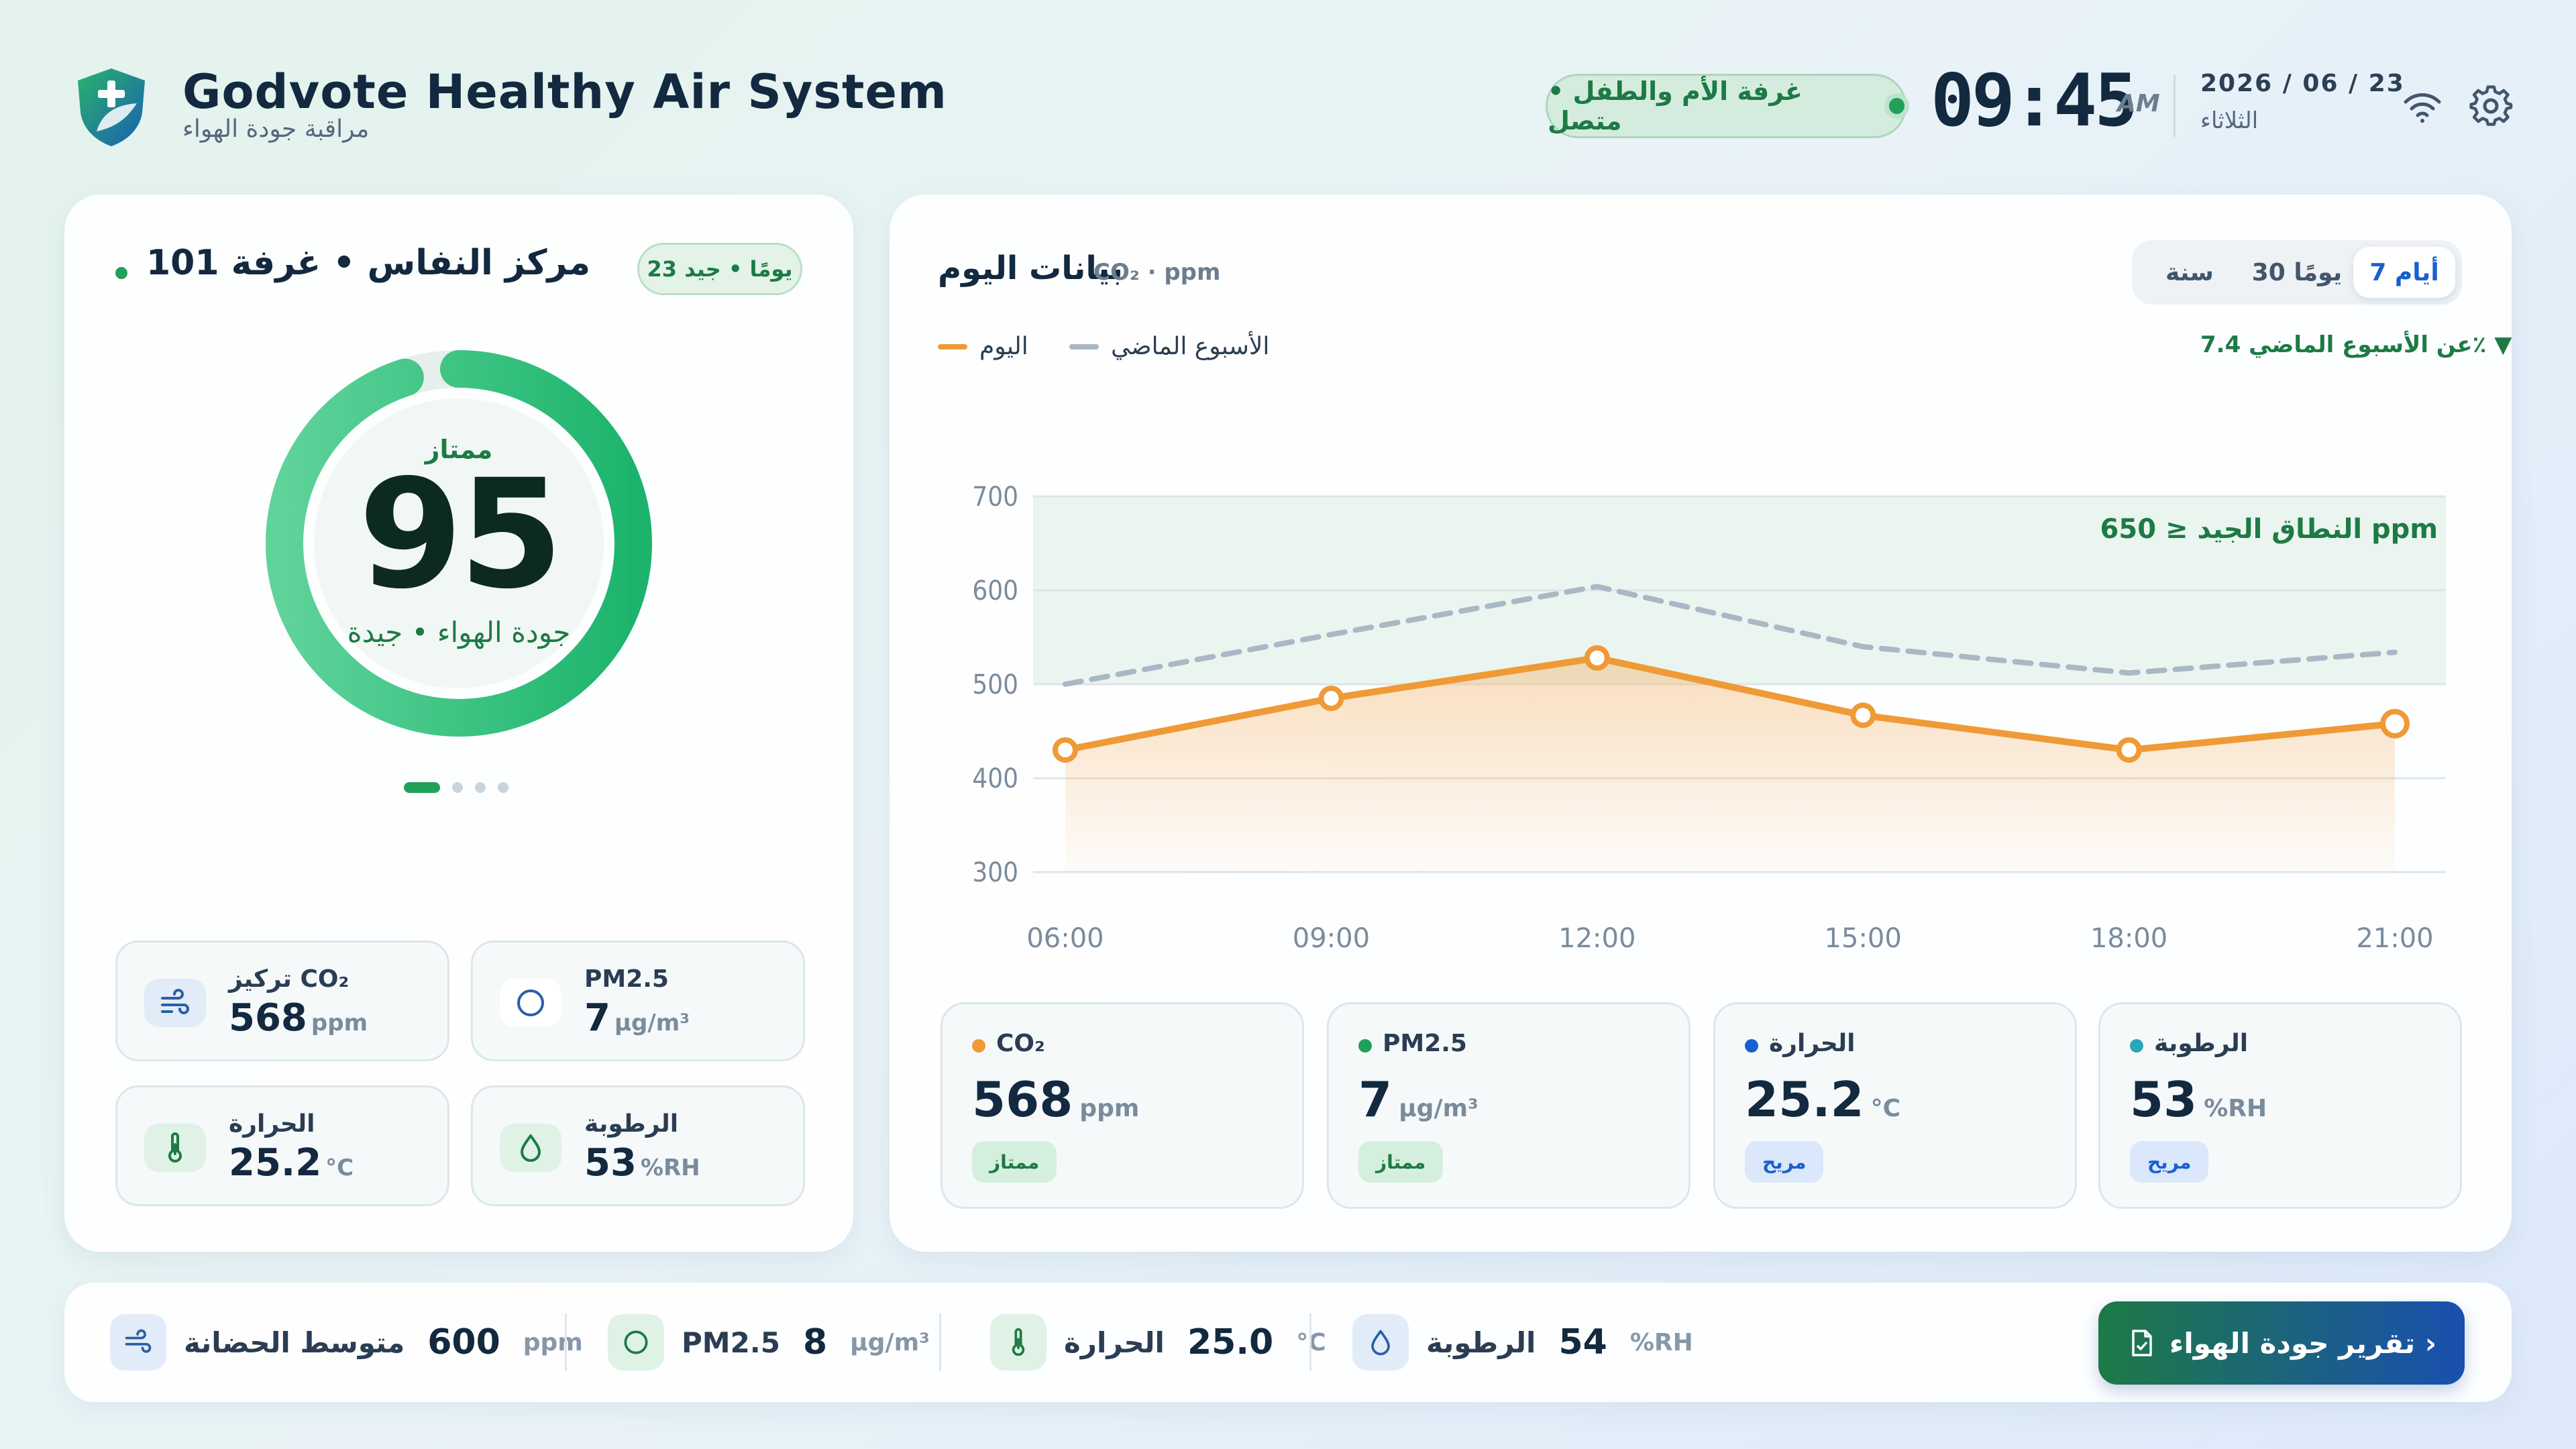  I want to click on range-30d-button: 30 يومًا, so click(2297, 272).